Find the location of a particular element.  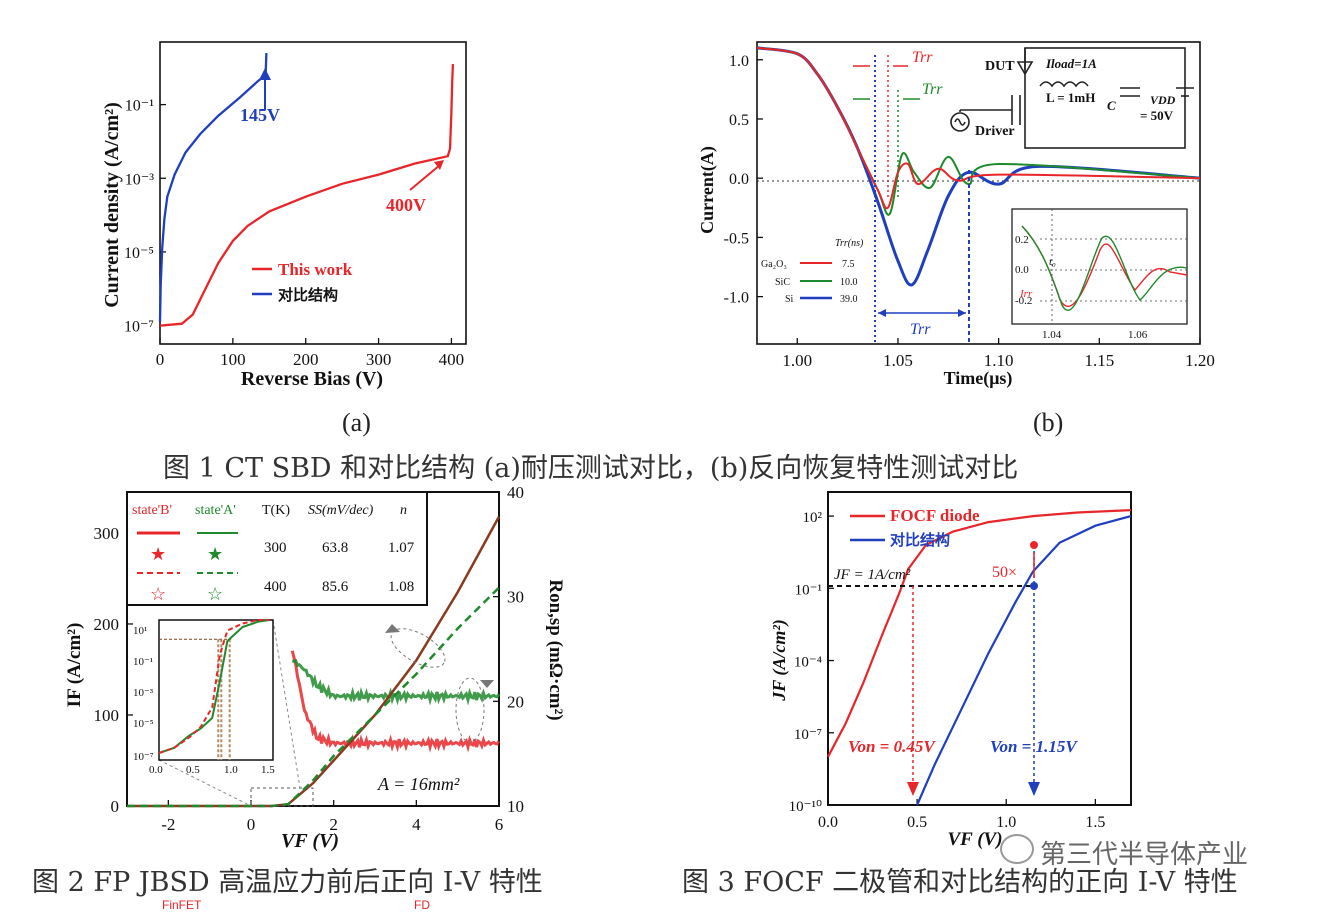

fig1a-arrows is located at coordinates (351, 129).